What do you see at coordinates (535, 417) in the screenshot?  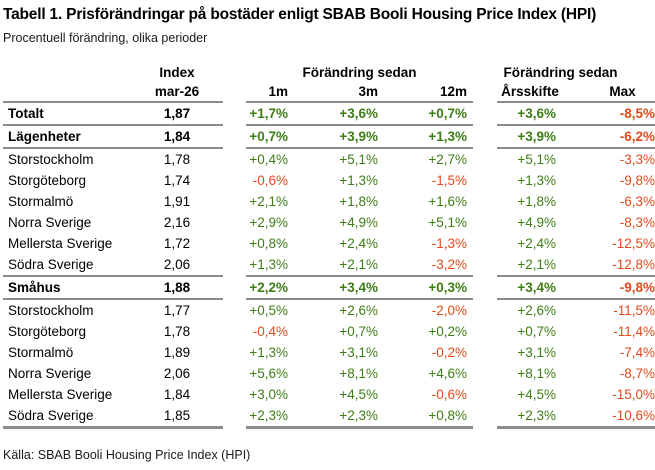 I see `change-arsskifte: +2,3%` at bounding box center [535, 417].